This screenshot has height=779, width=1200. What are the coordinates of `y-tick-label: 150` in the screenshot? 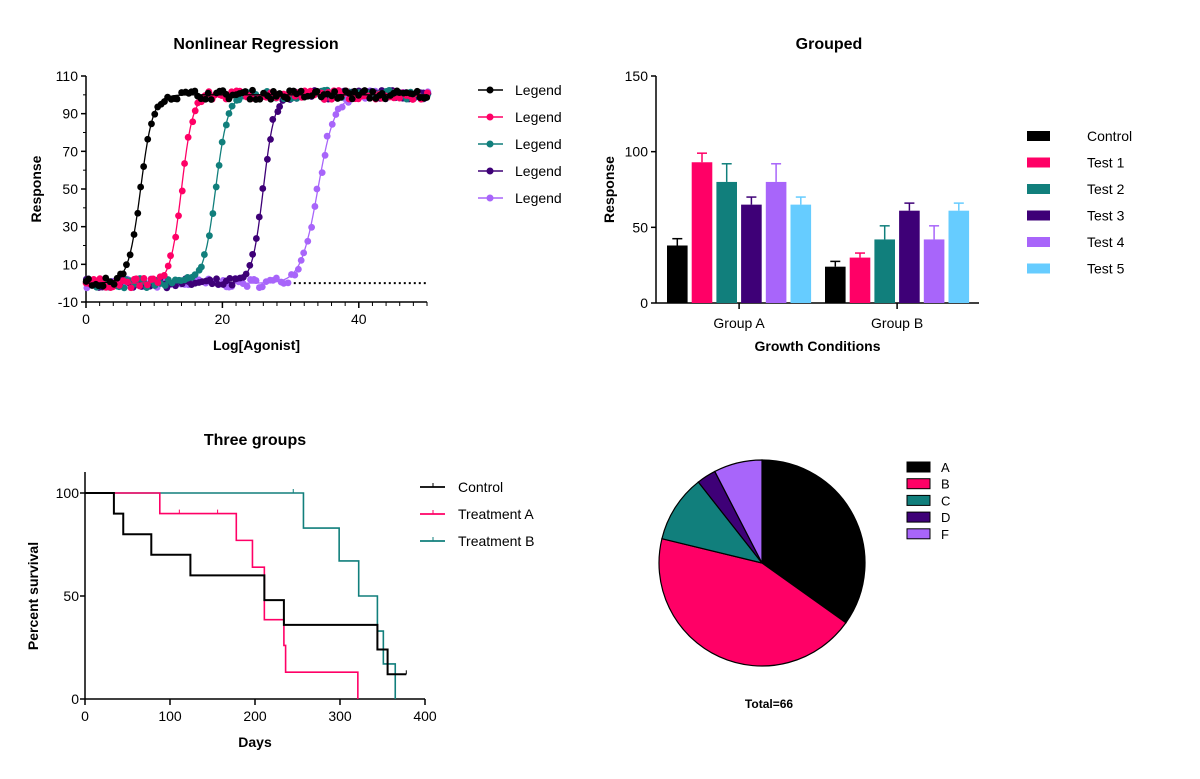 It's located at (637, 76).